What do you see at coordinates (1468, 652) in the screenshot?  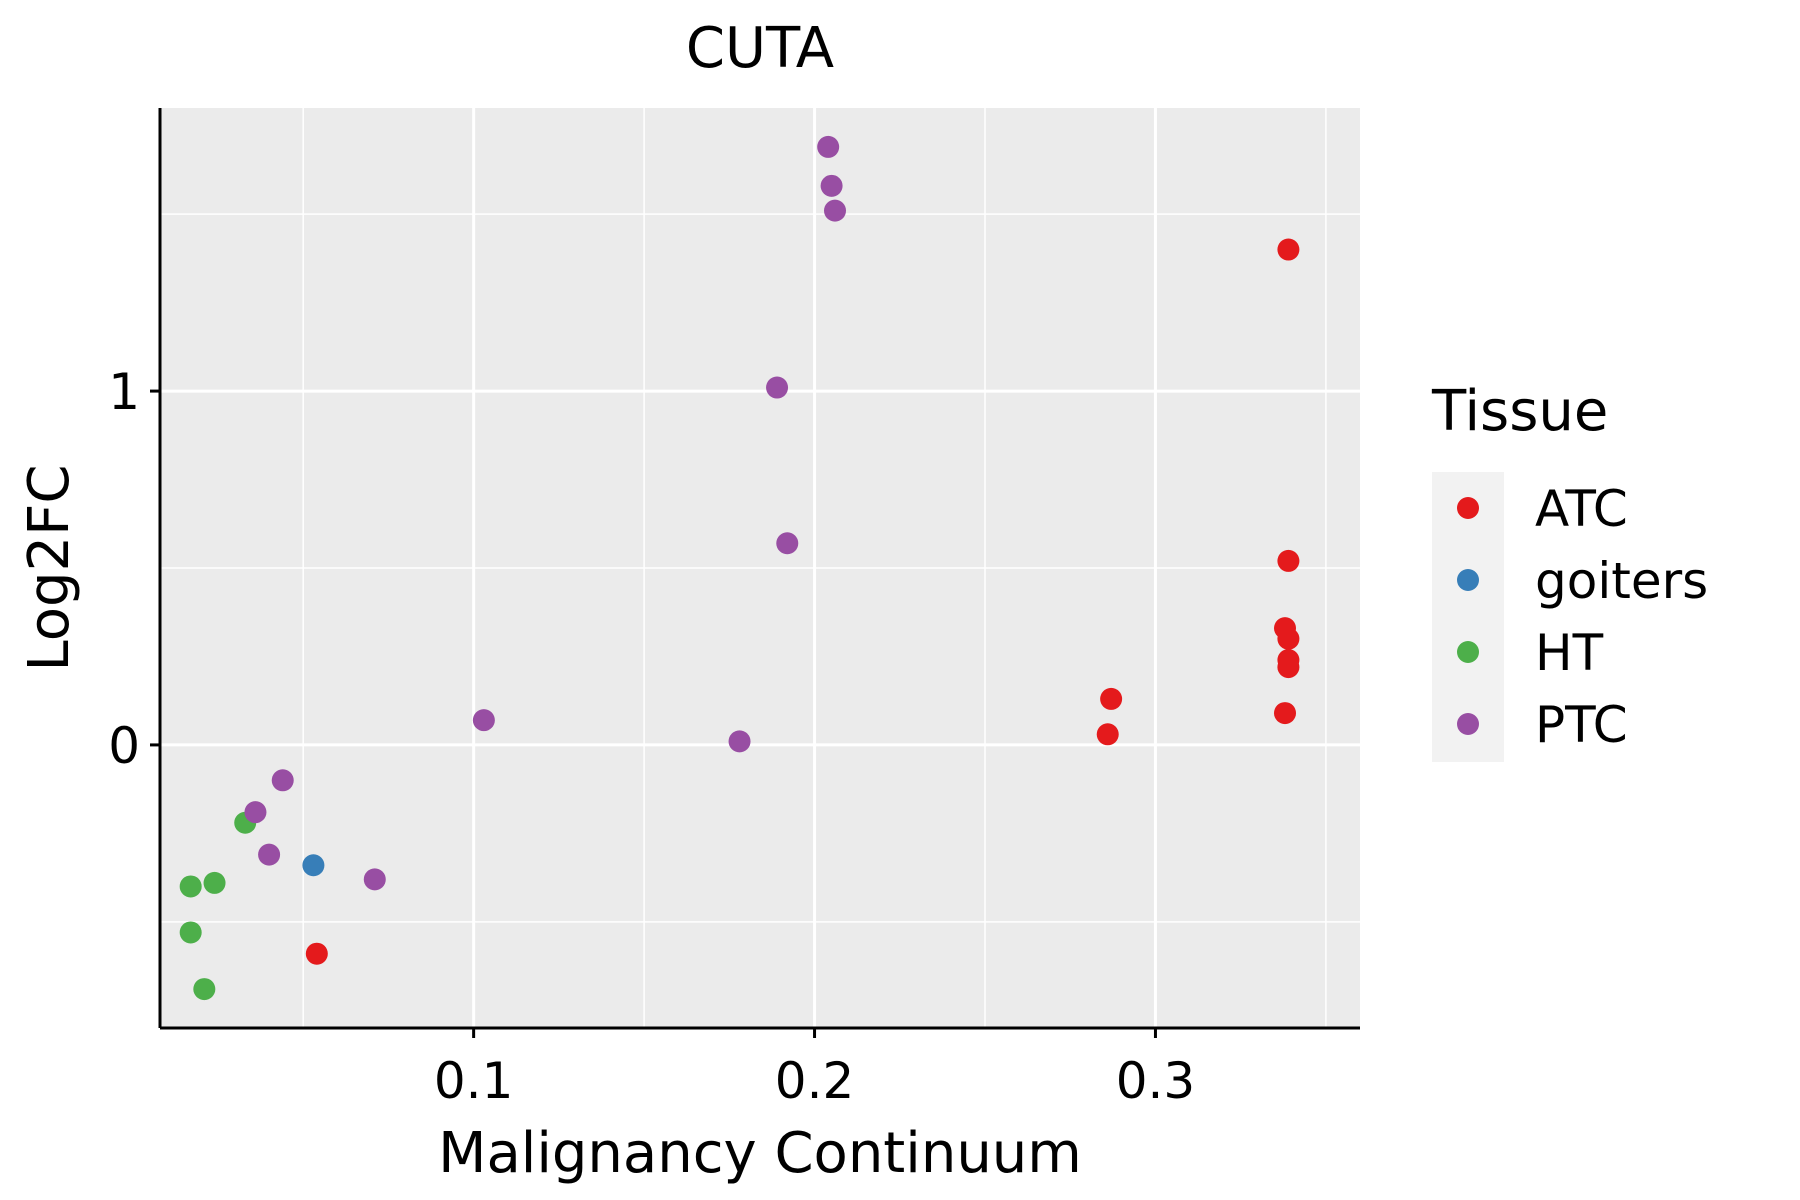 I see `legend-key-ht` at bounding box center [1468, 652].